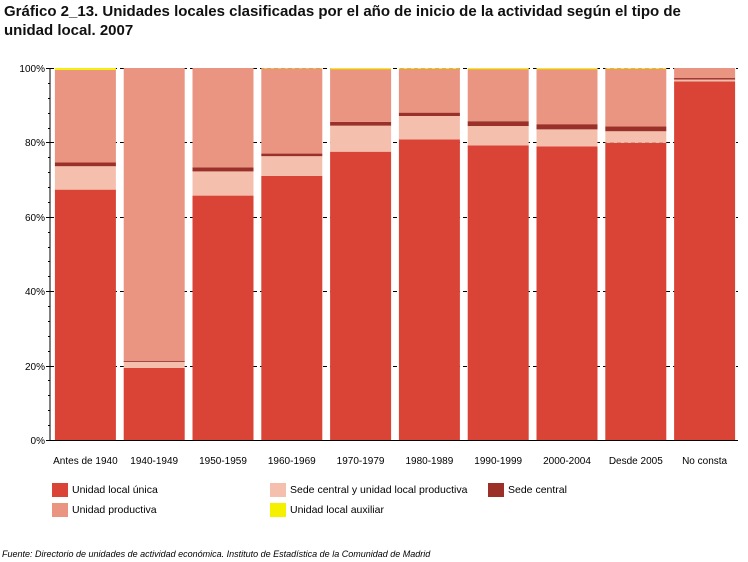 The width and height of the screenshot is (748, 562). What do you see at coordinates (337, 510) in the screenshot?
I see `legend-label-unidad-local-auxiliar: Unidad local auxiliar` at bounding box center [337, 510].